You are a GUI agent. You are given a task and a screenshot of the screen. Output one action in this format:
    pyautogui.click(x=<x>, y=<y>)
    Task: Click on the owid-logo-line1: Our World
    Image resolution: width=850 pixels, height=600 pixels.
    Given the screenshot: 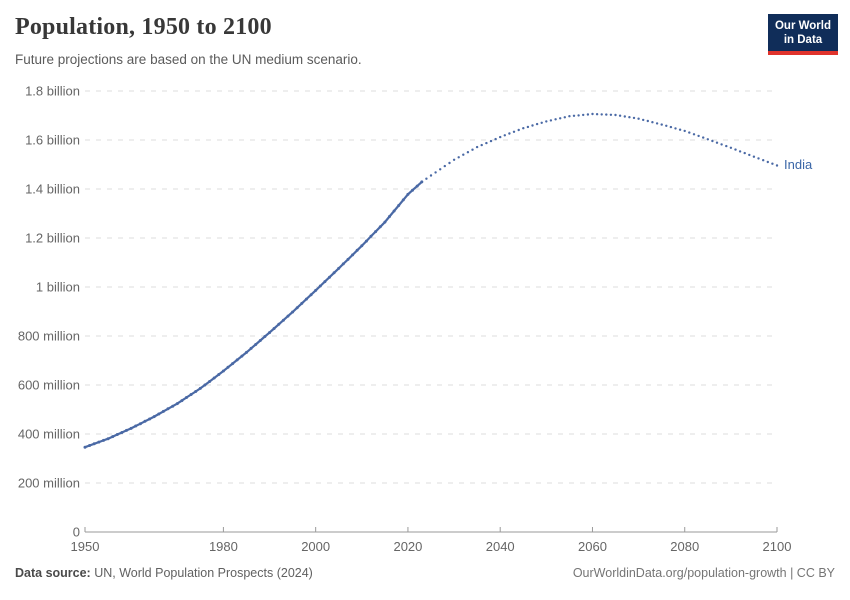 What is the action you would take?
    pyautogui.click(x=802, y=26)
    